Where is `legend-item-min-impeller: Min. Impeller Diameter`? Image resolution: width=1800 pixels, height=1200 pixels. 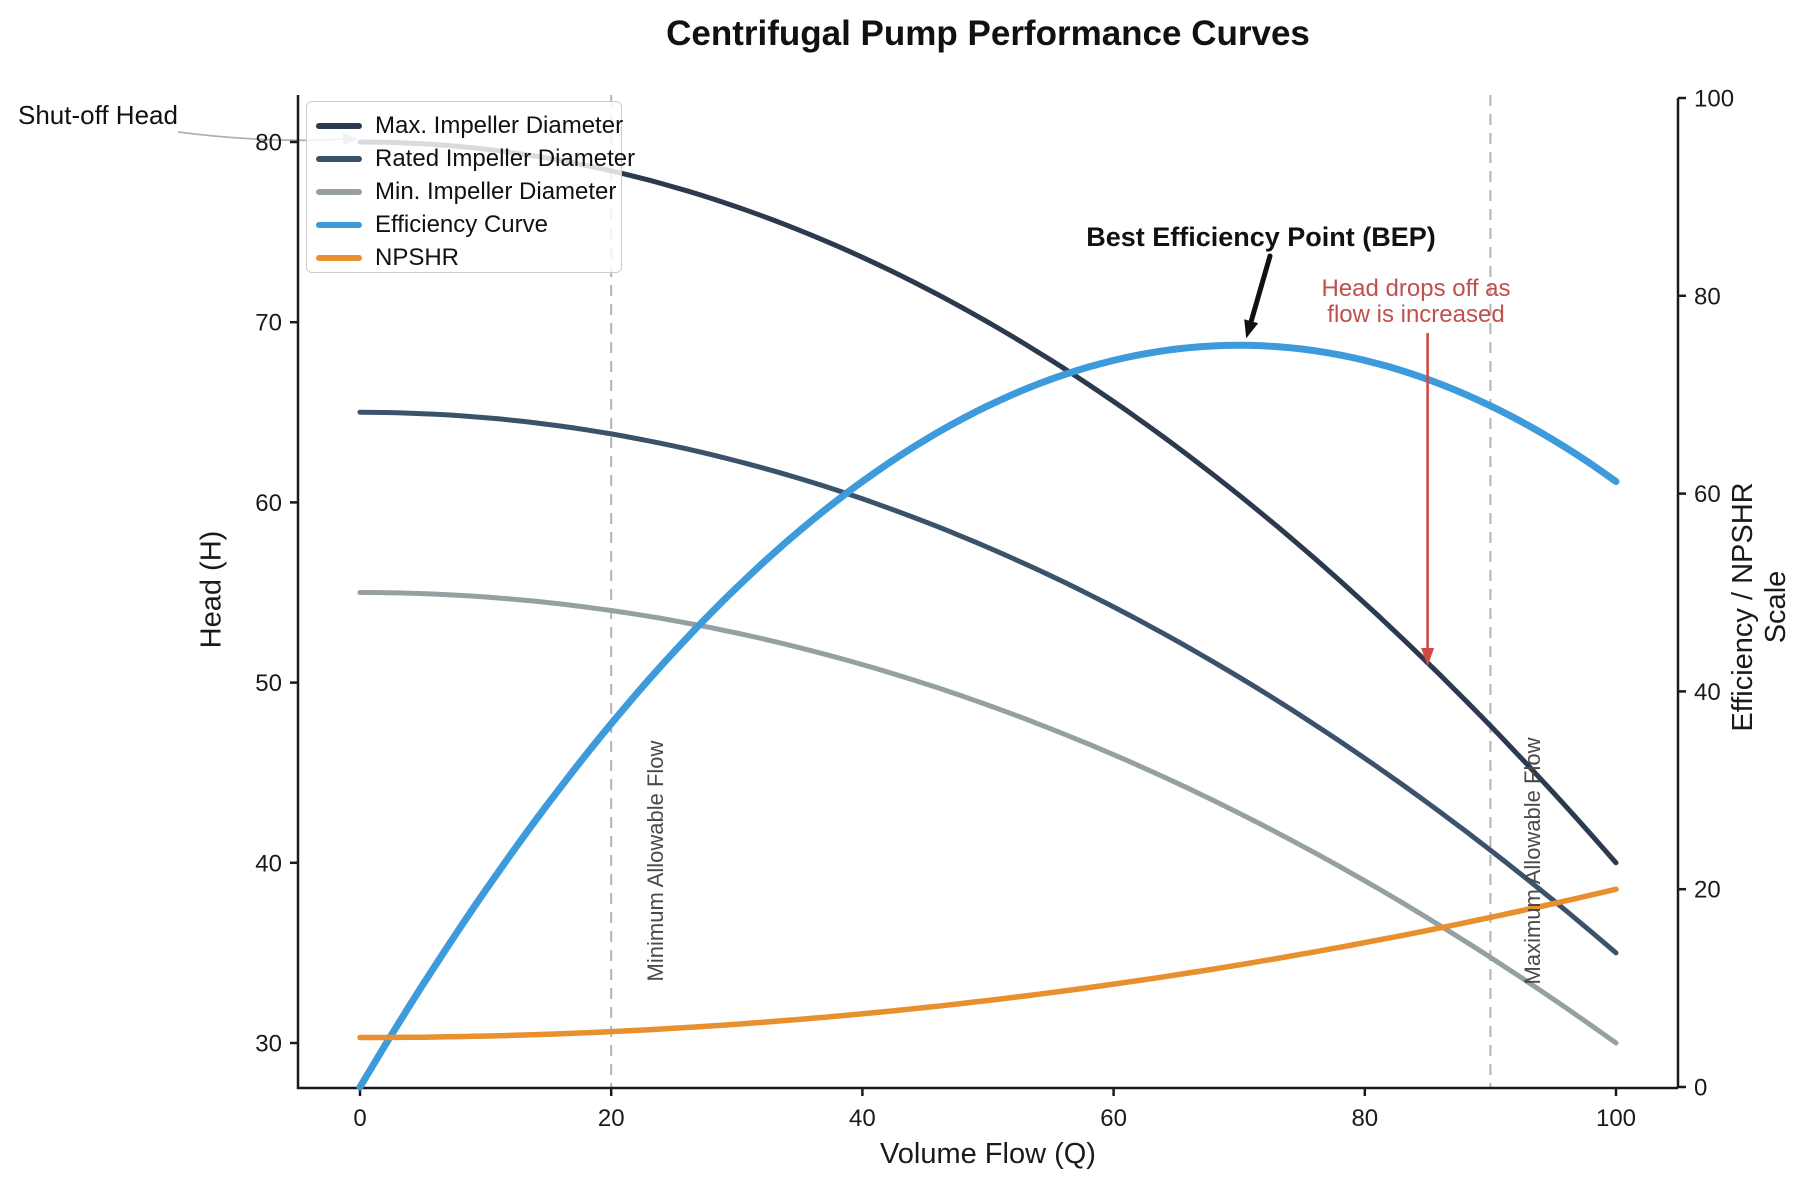 legend-item-min-impeller: Min. Impeller Diameter is located at coordinates (468, 191).